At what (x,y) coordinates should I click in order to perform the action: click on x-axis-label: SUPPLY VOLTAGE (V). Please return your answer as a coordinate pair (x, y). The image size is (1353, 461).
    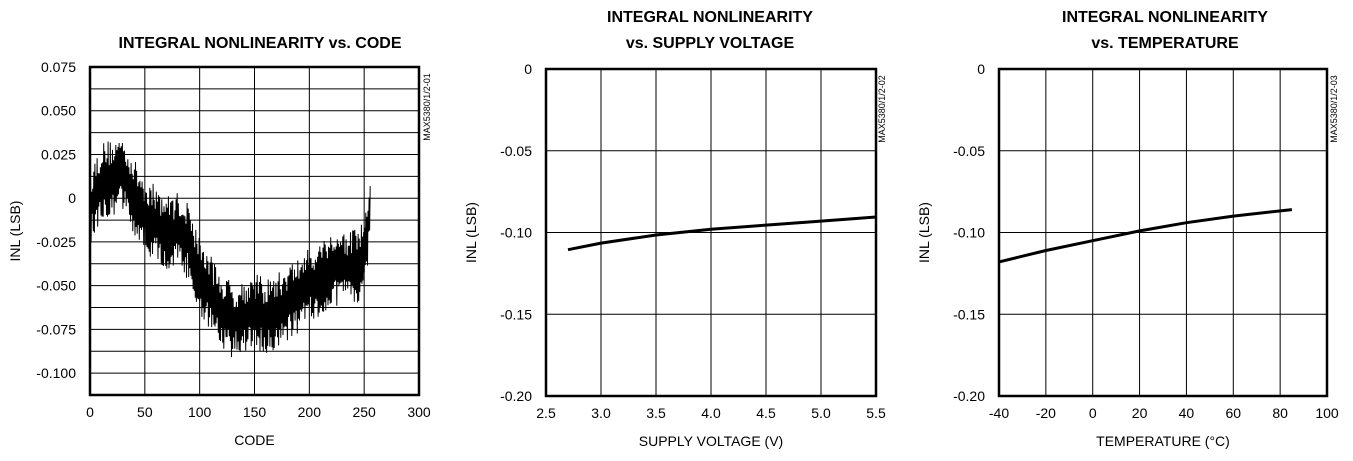
    Looking at the image, I should click on (711, 441).